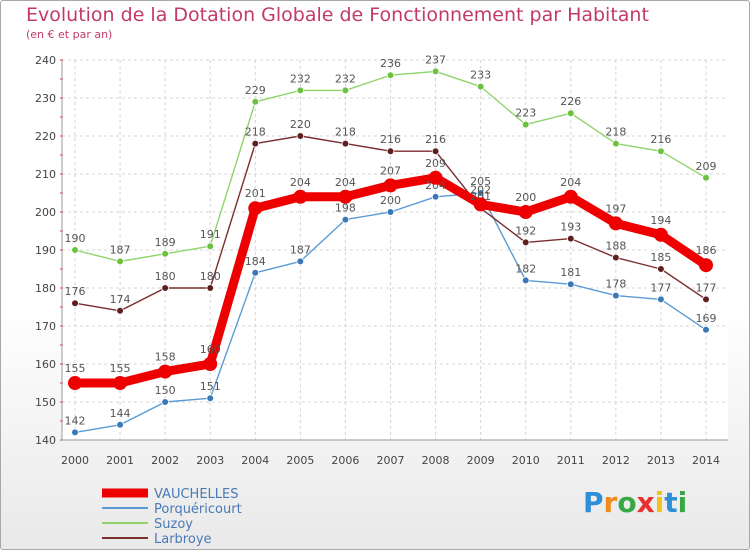  Describe the element at coordinates (435, 59) in the screenshot. I see `data-label-suzoy: 237` at that location.